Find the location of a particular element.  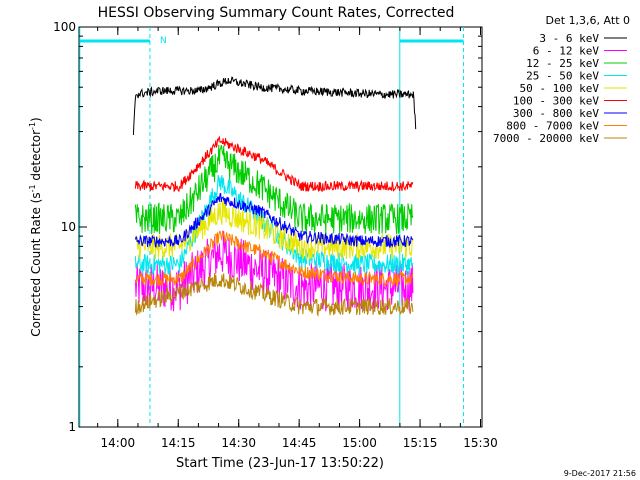

legend-item: 7000 - 20000 keV is located at coordinates (560, 138).